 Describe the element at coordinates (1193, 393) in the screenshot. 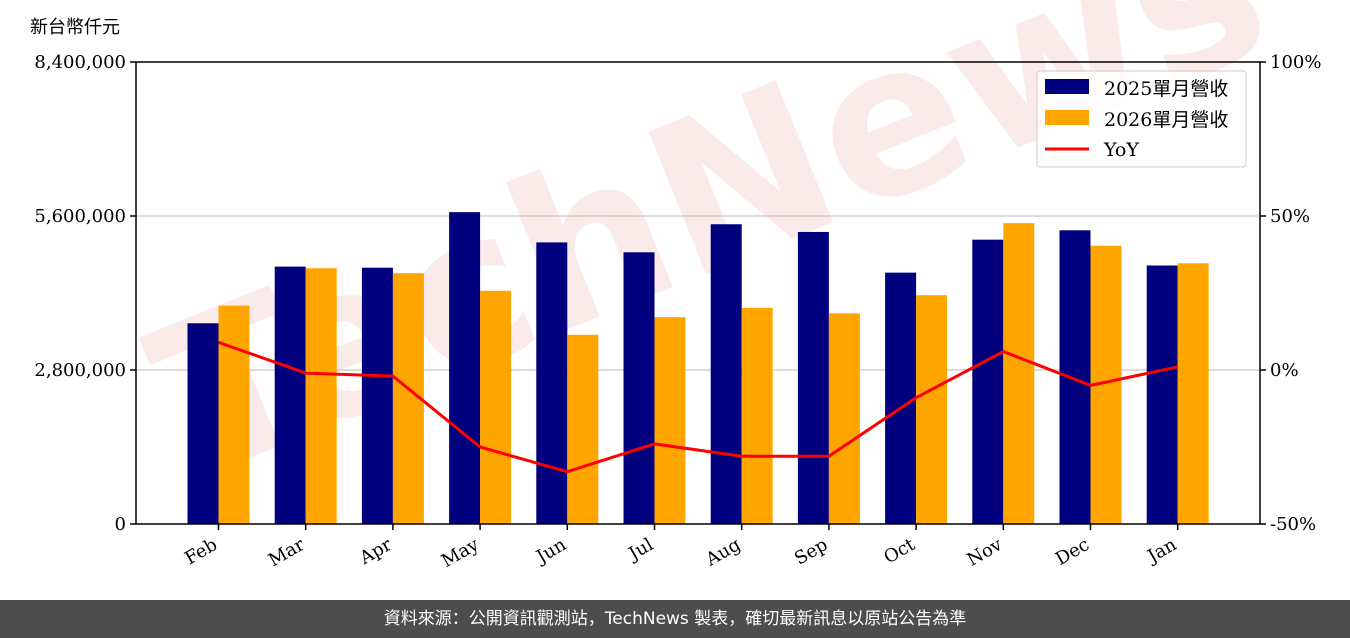

I see `bar-2026-jan` at that location.